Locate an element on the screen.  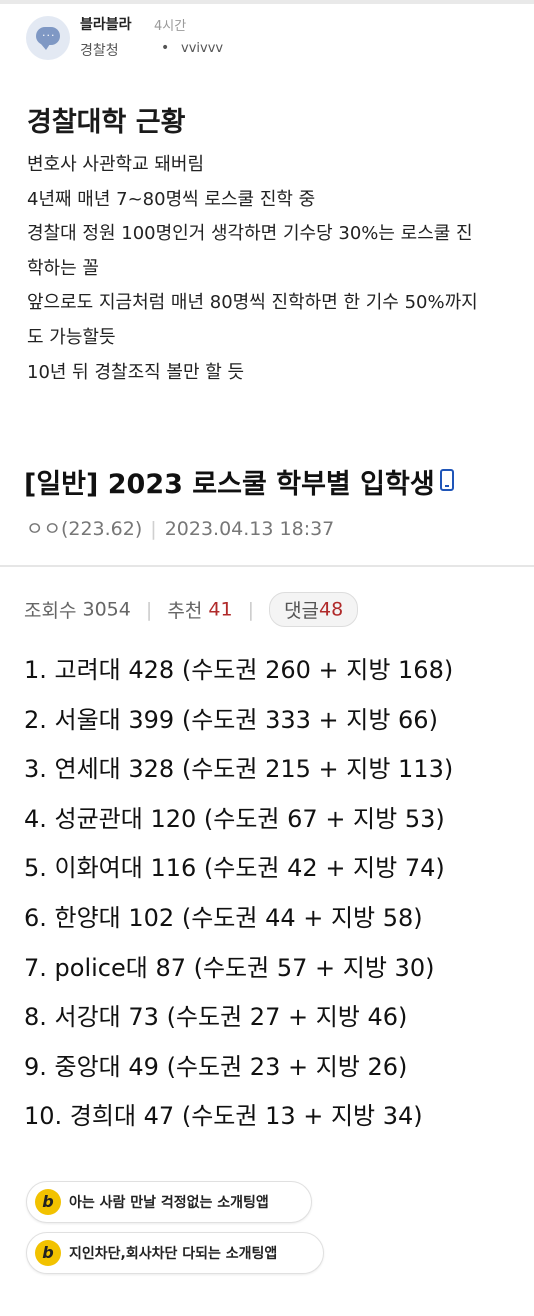
post-title: 경찰대학 근황 is located at coordinates (106, 122).